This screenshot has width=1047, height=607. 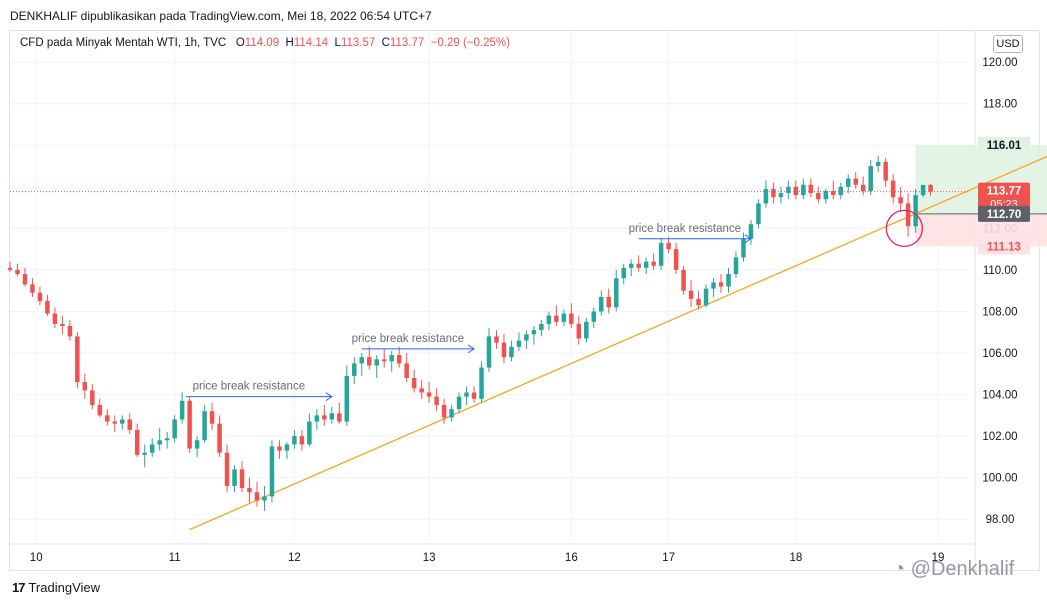 I want to click on x-tick-label: 10, so click(x=36, y=558).